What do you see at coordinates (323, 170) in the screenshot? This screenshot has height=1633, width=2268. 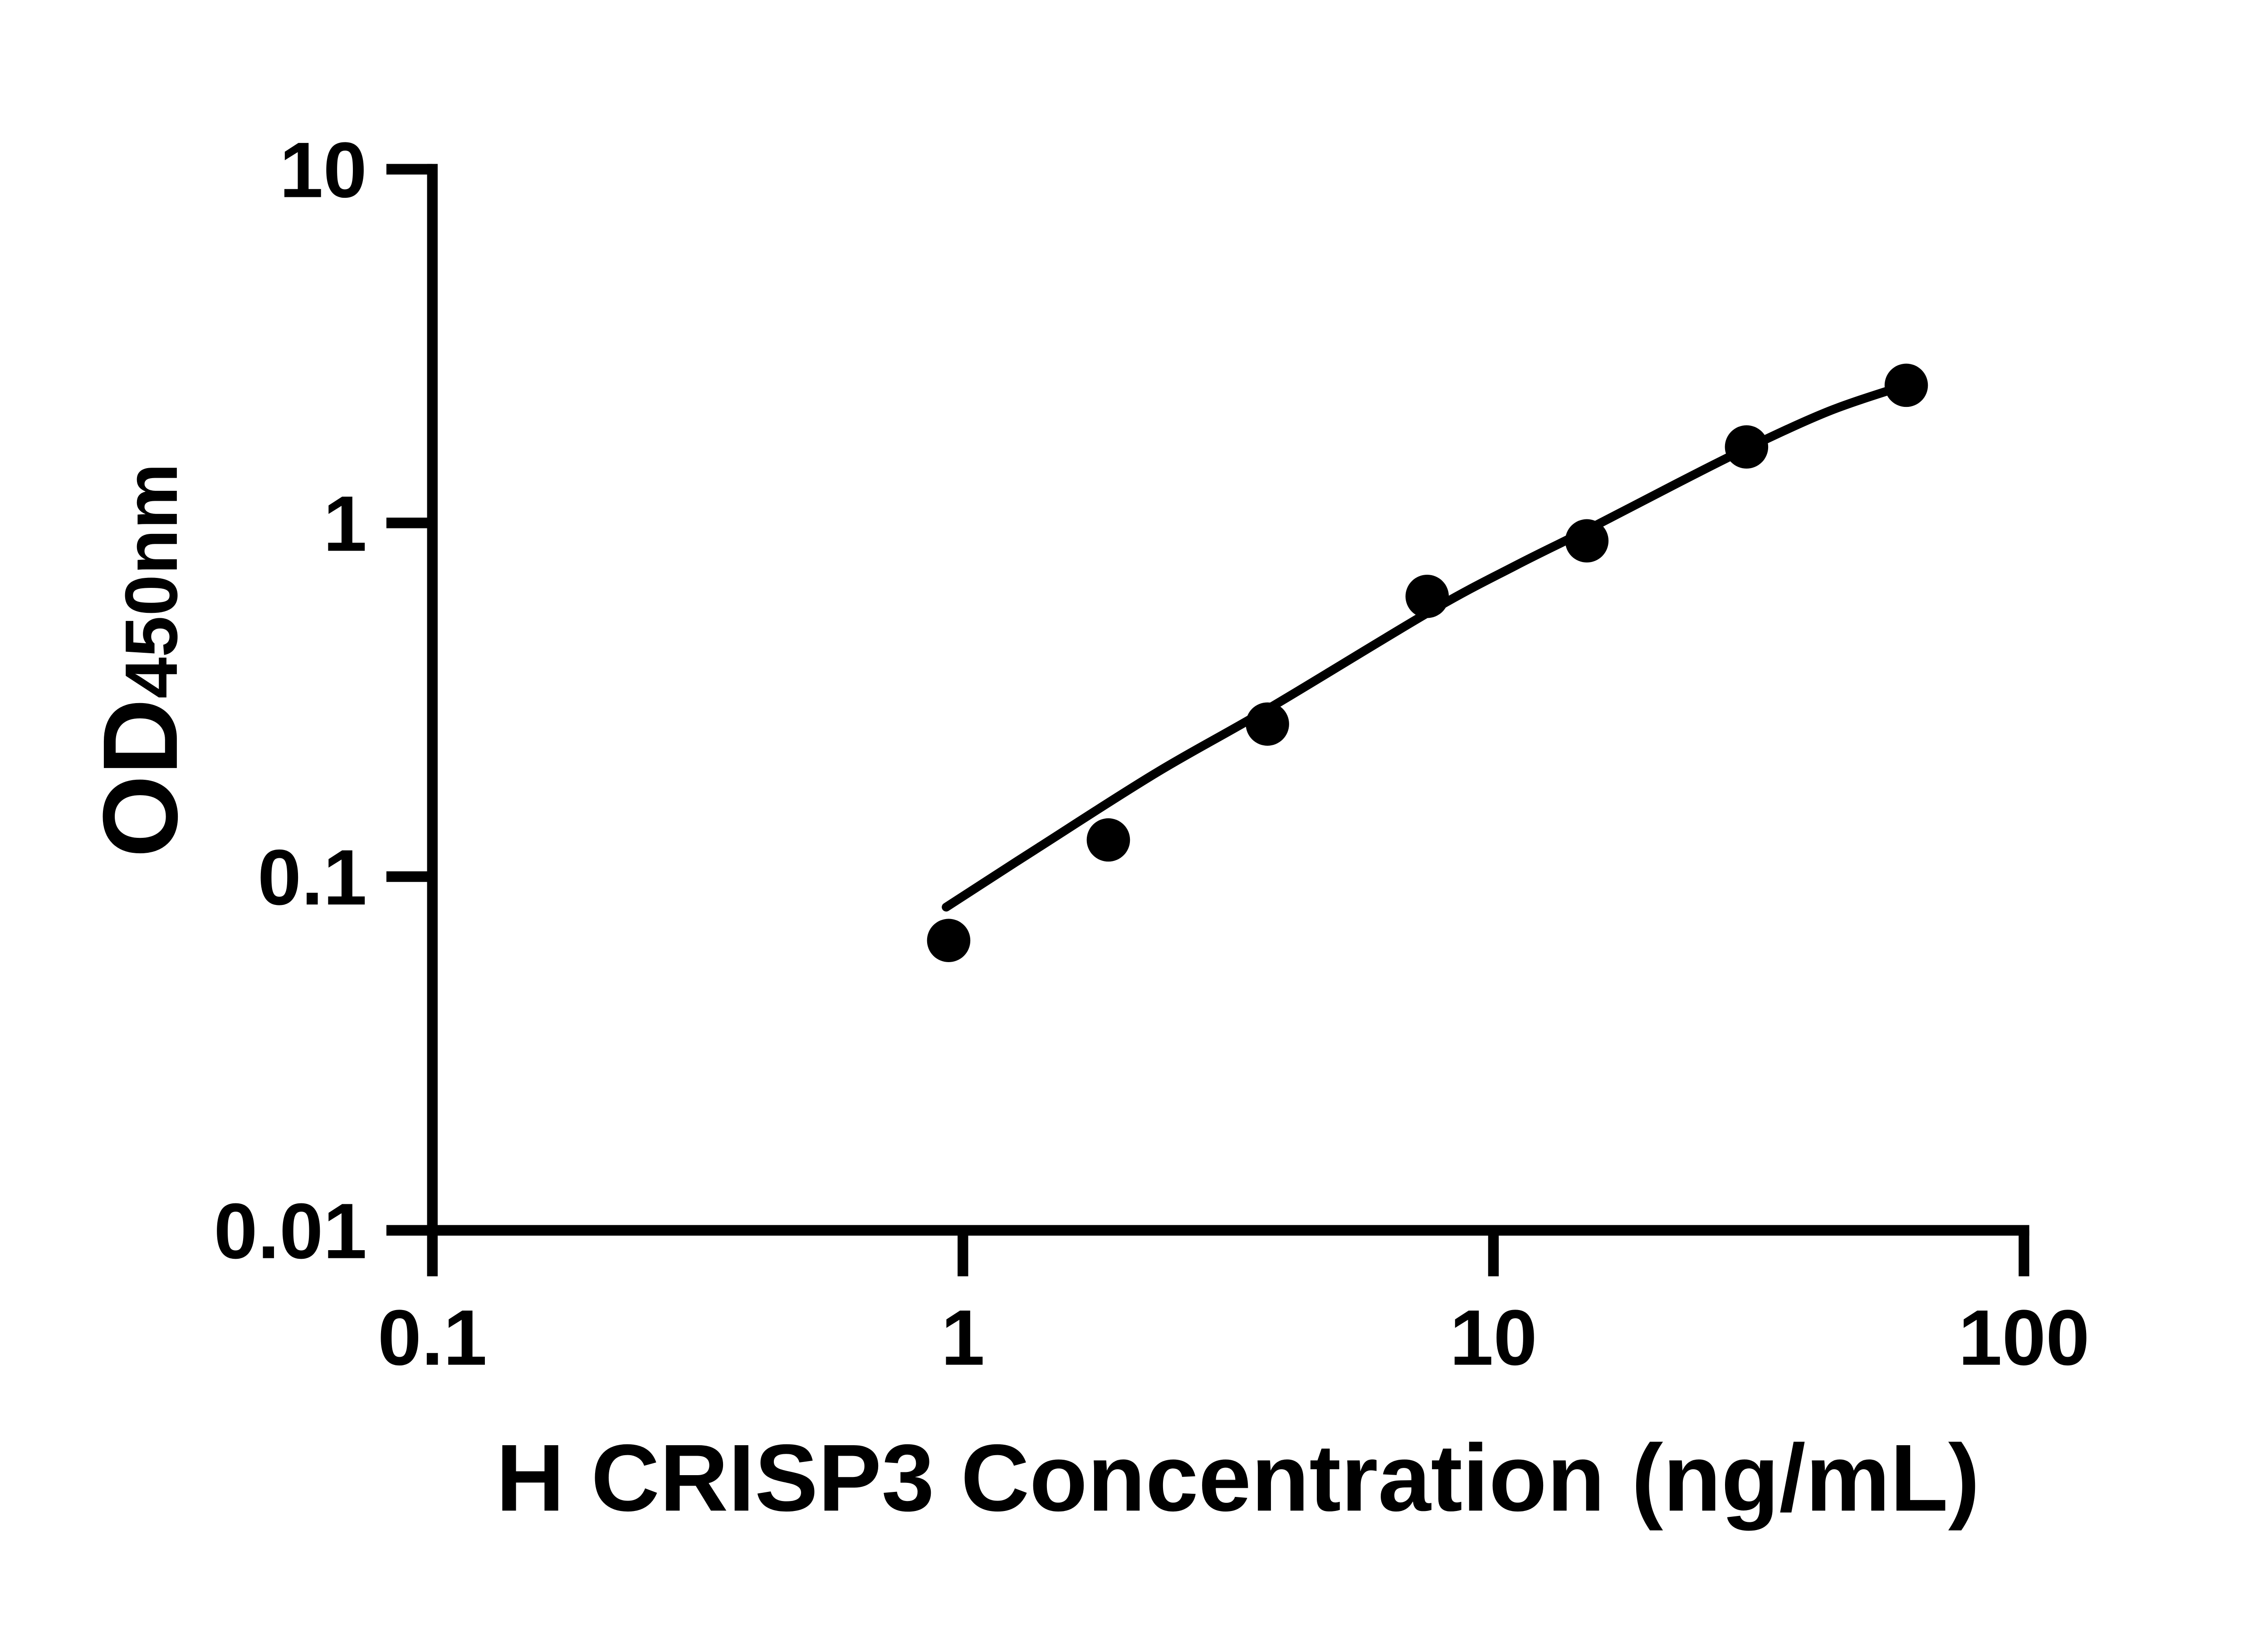 I see `y-tick-label: 10` at bounding box center [323, 170].